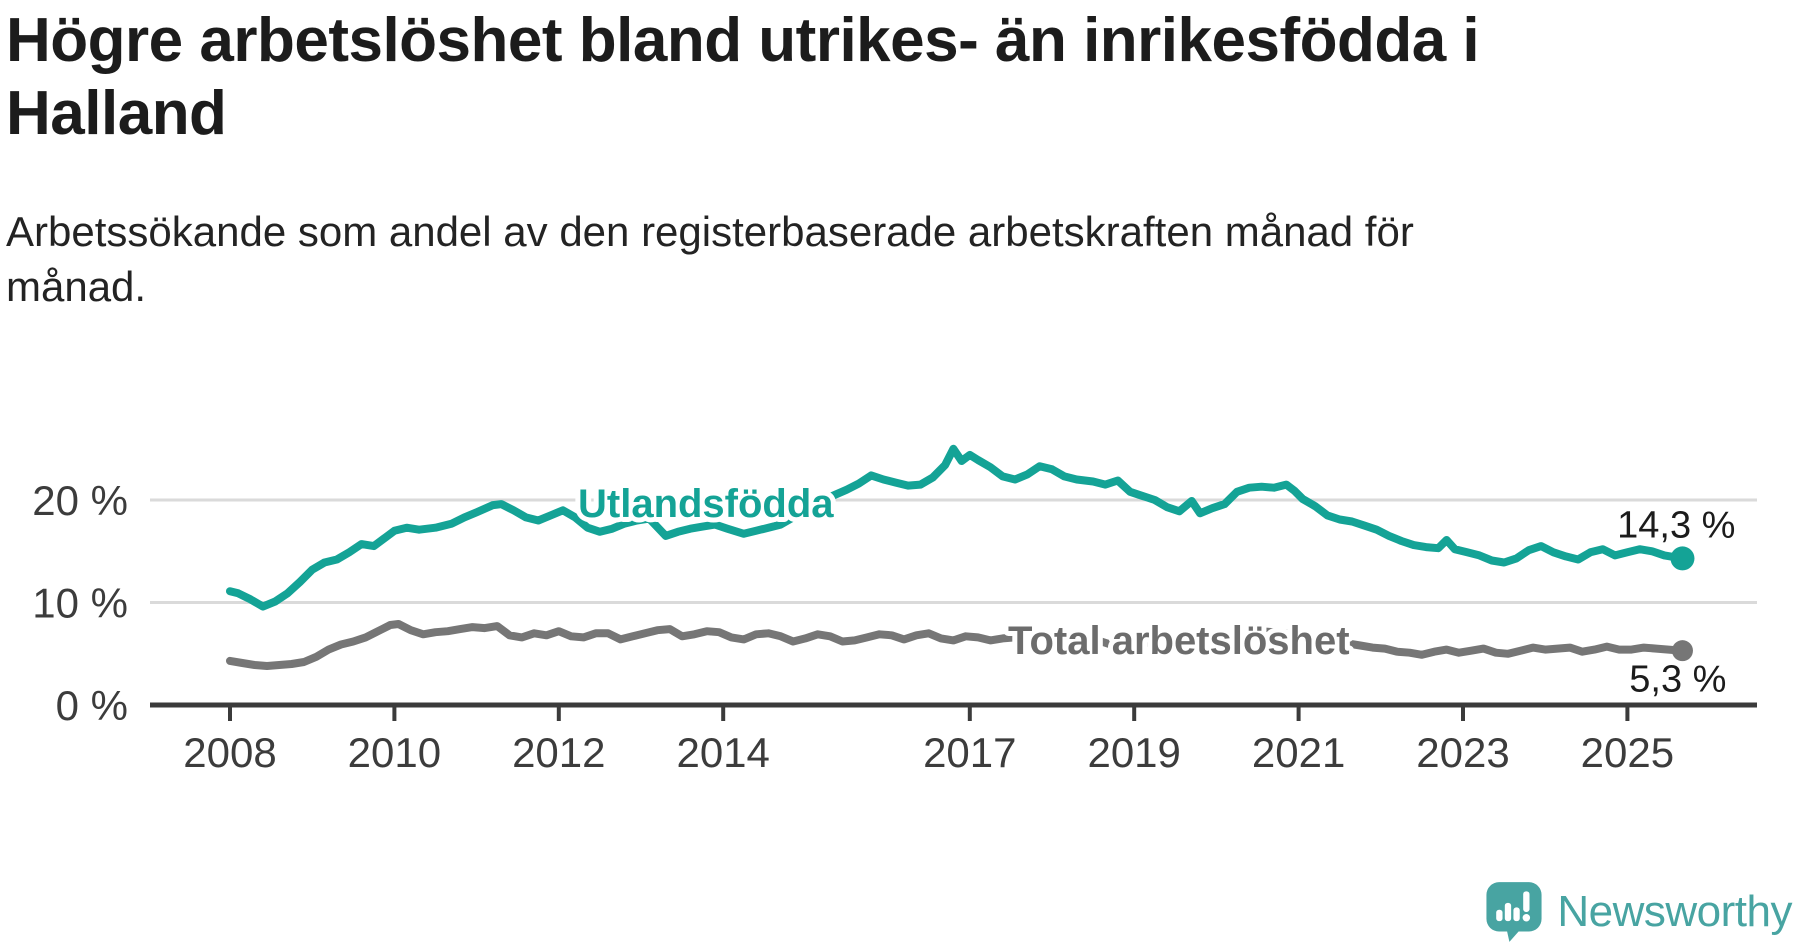 The image size is (1800, 948). What do you see at coordinates (1133, 752) in the screenshot?
I see `x-tick-label: 2019` at bounding box center [1133, 752].